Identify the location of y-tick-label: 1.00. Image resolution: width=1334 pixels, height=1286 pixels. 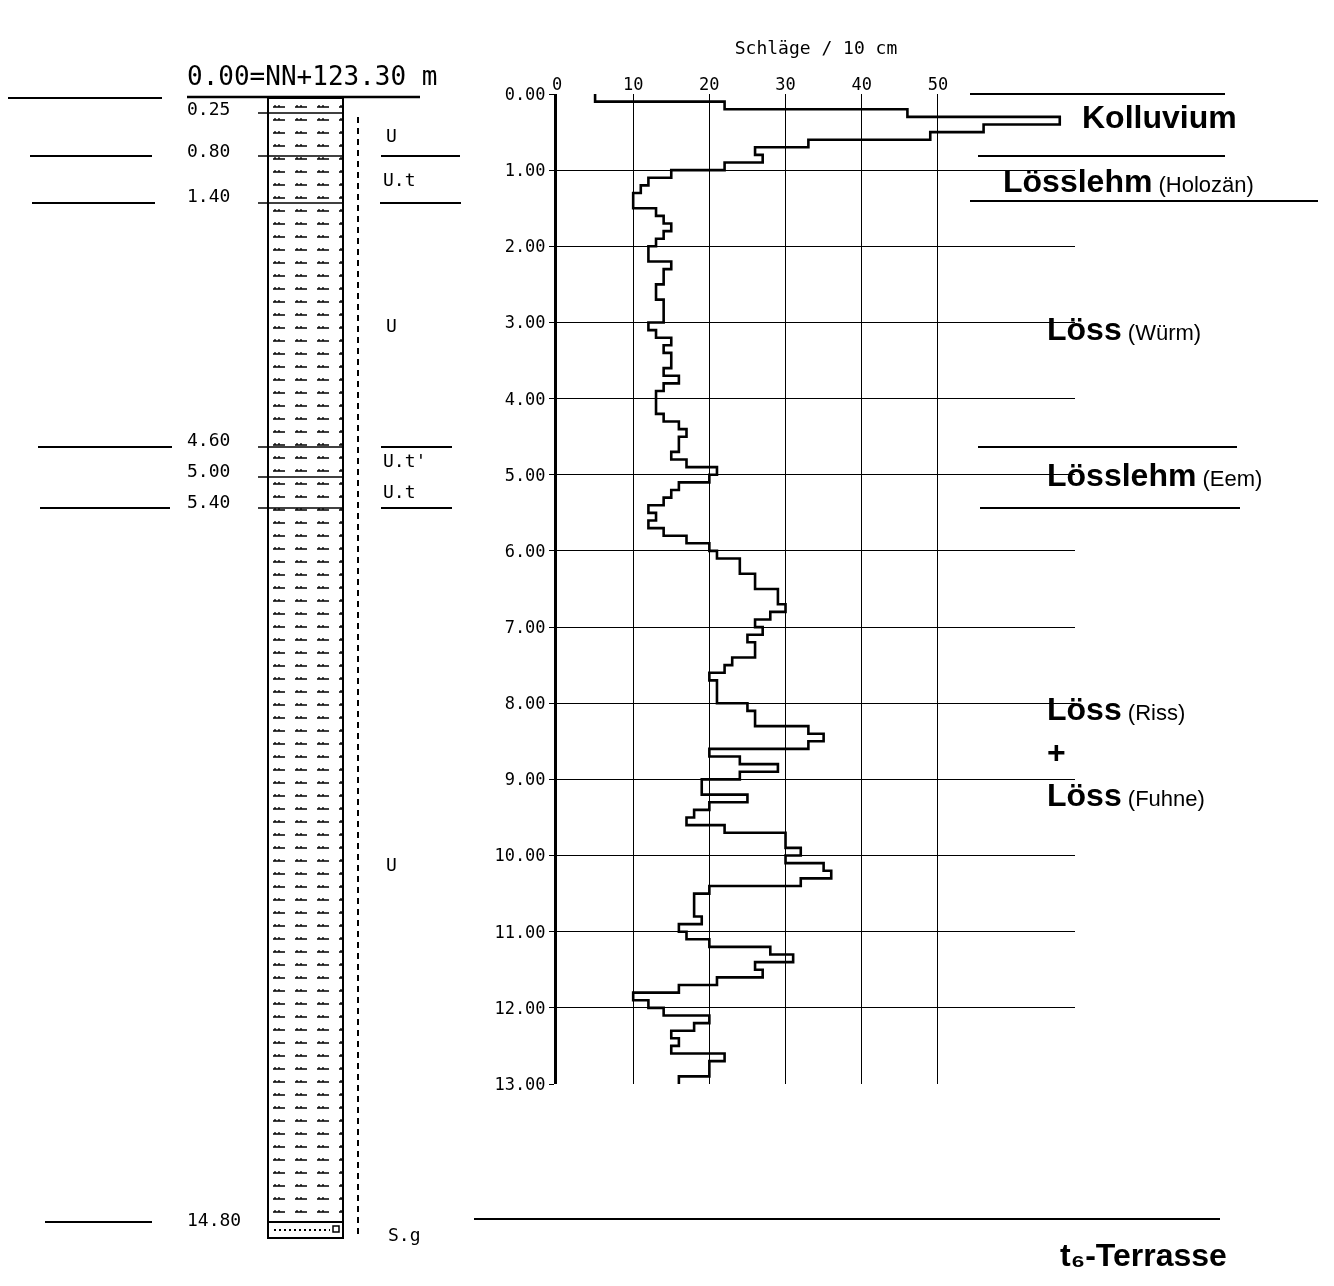
(525, 170).